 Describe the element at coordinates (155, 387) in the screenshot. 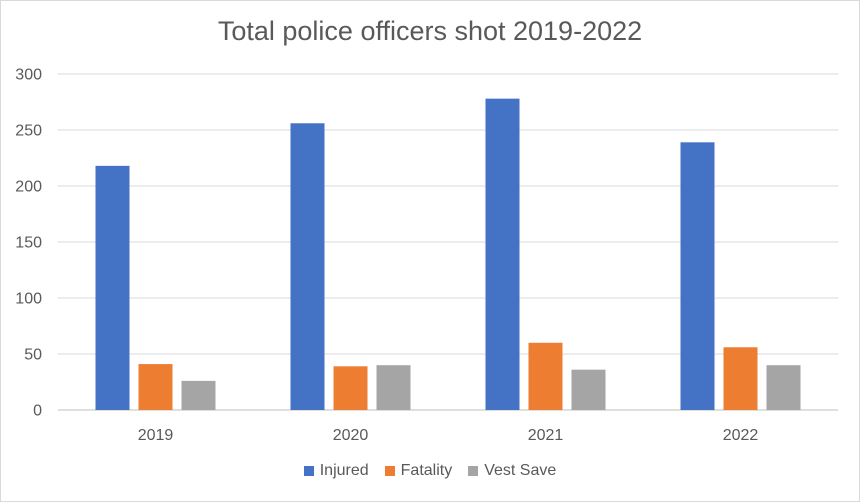

I see `bar-fatality-2019` at that location.